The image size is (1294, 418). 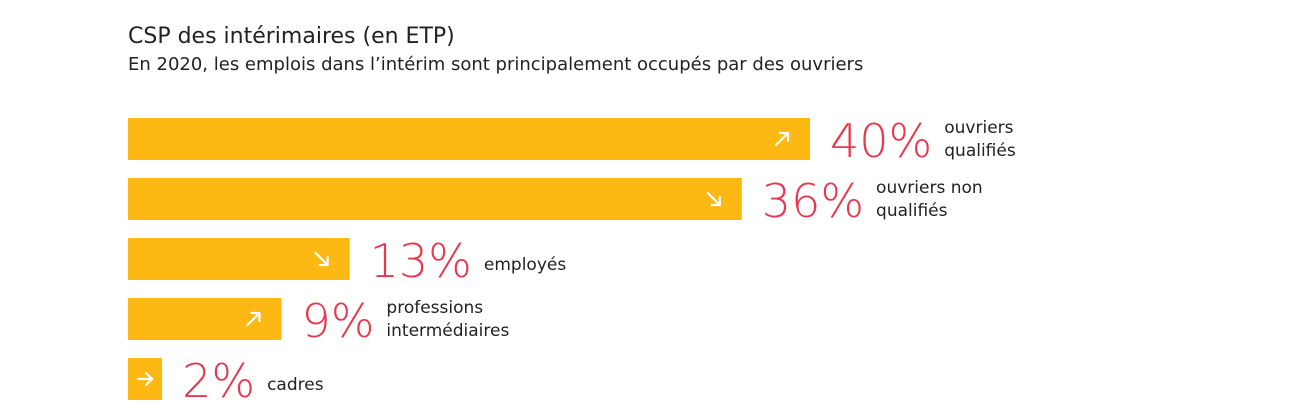 What do you see at coordinates (421, 261) in the screenshot?
I see `value-label: 13%` at bounding box center [421, 261].